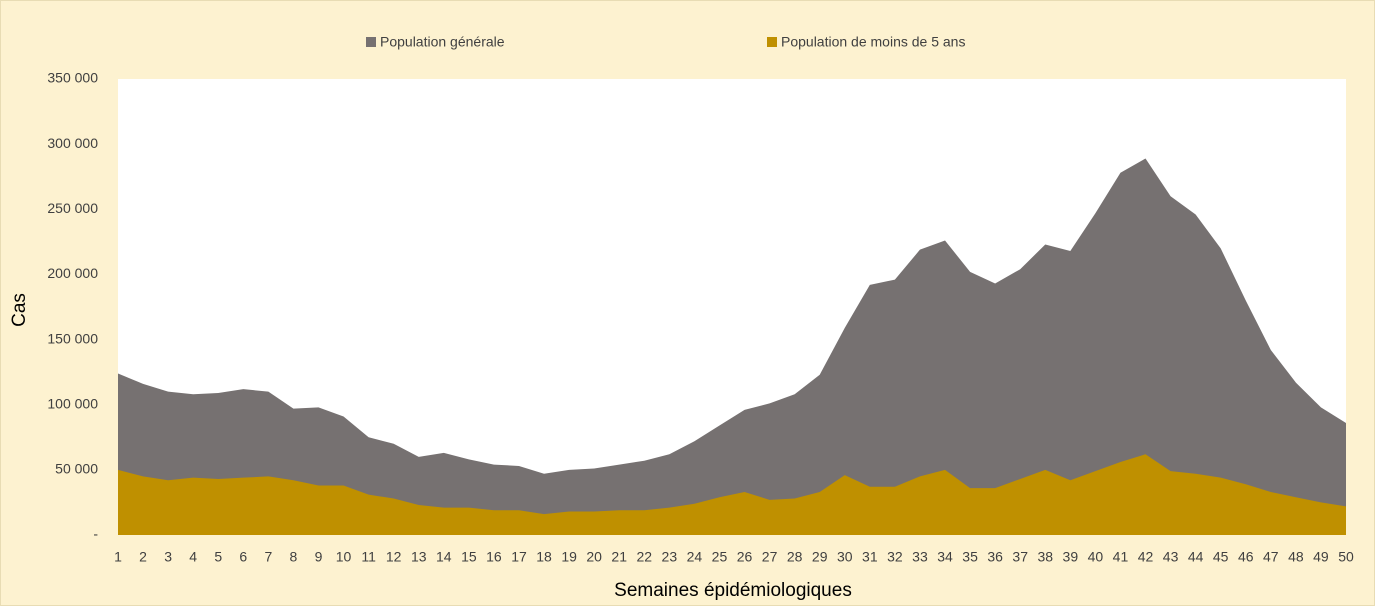  What do you see at coordinates (1121, 557) in the screenshot?
I see `x-tick-label: 41` at bounding box center [1121, 557].